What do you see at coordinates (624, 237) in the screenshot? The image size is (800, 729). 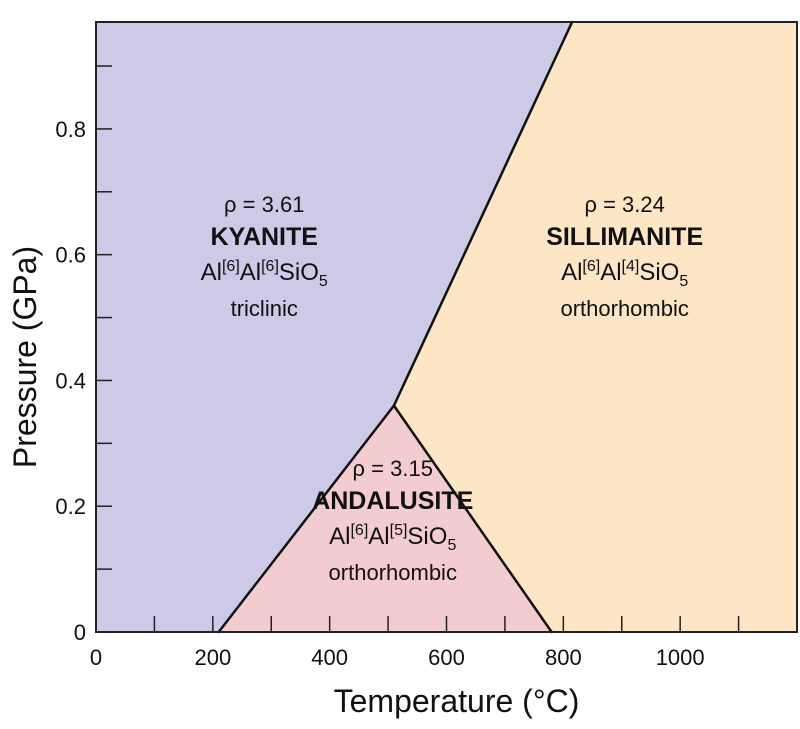 I see `sillimanite-name: SILLIMANITE` at bounding box center [624, 237].